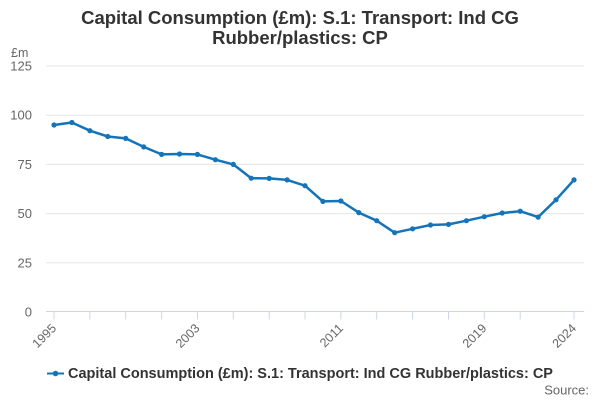 Image resolution: width=600 pixels, height=405 pixels. Describe the element at coordinates (25, 262) in the screenshot. I see `svg-text: 25` at that location.